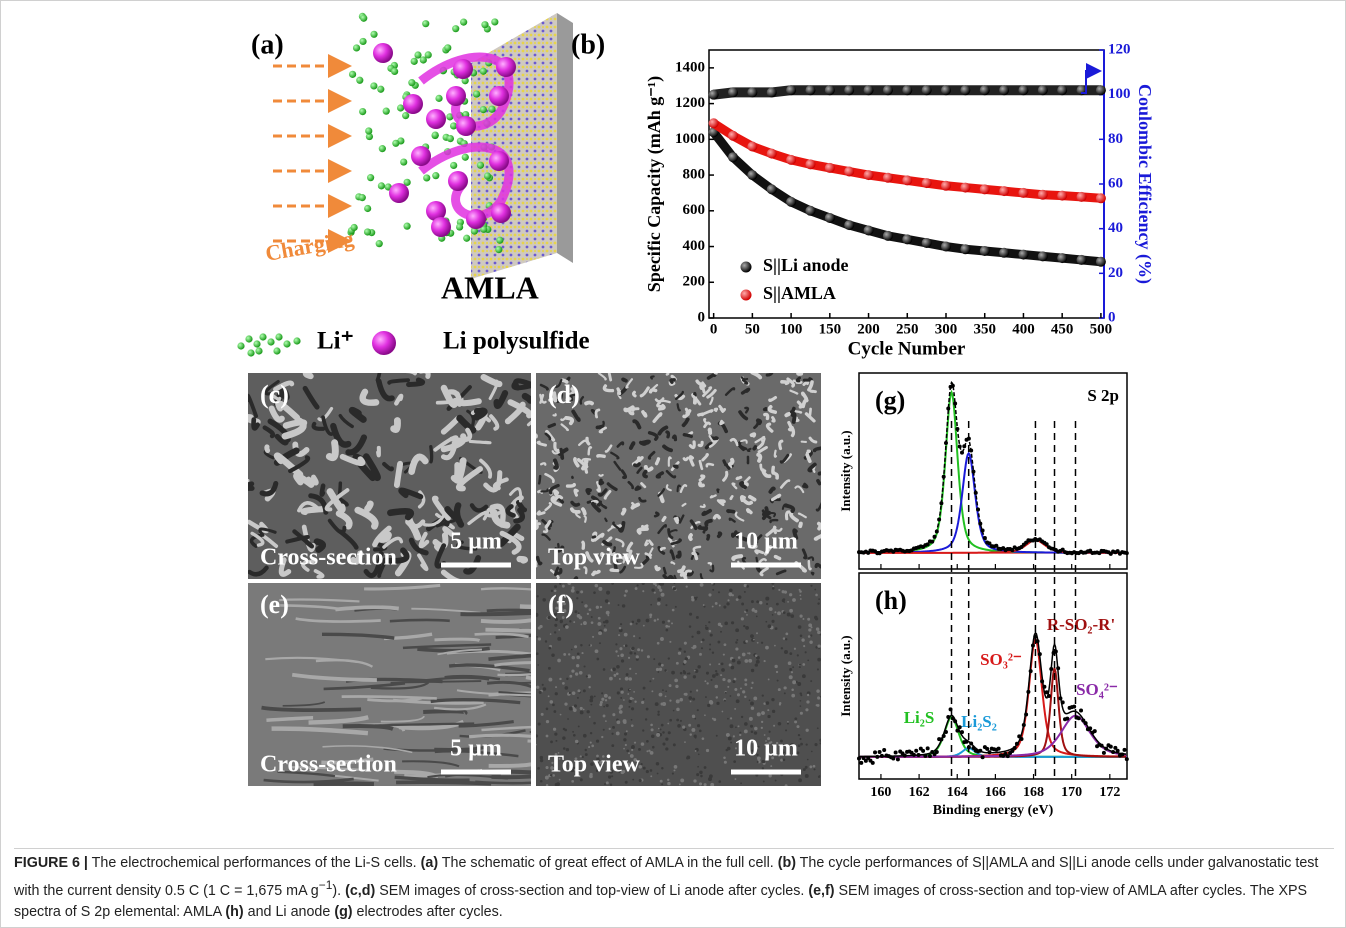 The image size is (1346, 928). I want to click on x-tick-label: 0, so click(714, 329).